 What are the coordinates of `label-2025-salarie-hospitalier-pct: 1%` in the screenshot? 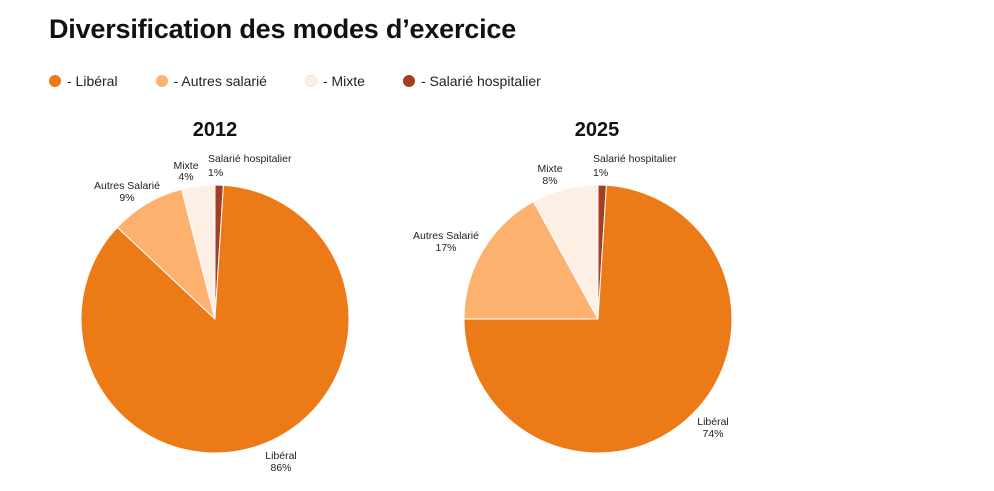 It's located at (600, 173).